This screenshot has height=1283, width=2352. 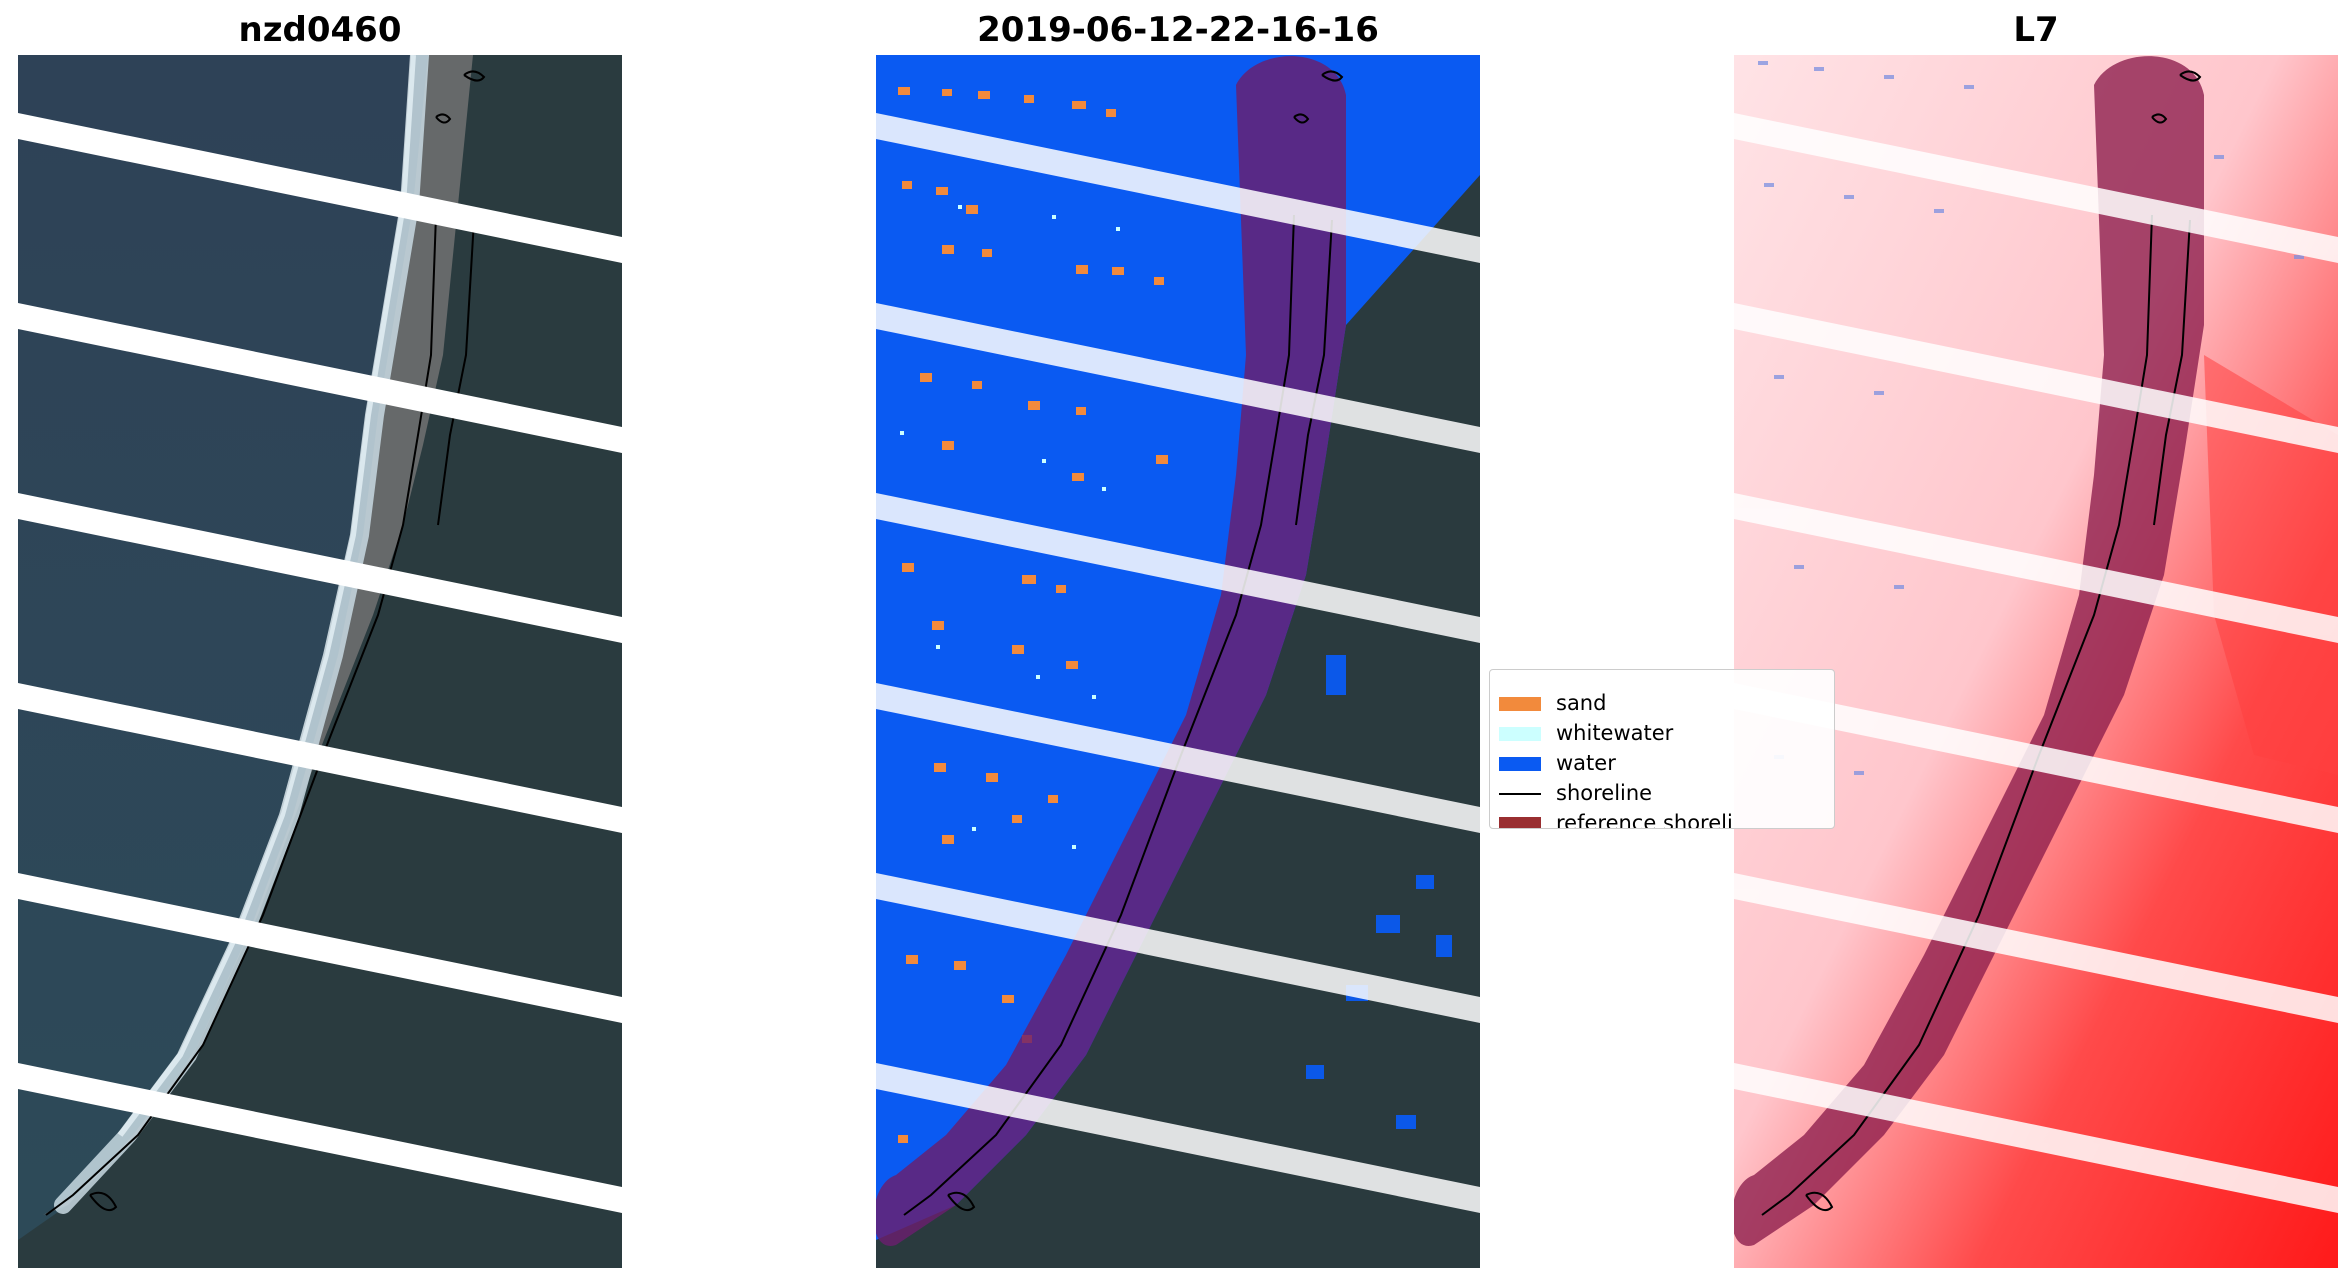 What do you see at coordinates (1615, 733) in the screenshot?
I see `legend-label: whitewater` at bounding box center [1615, 733].